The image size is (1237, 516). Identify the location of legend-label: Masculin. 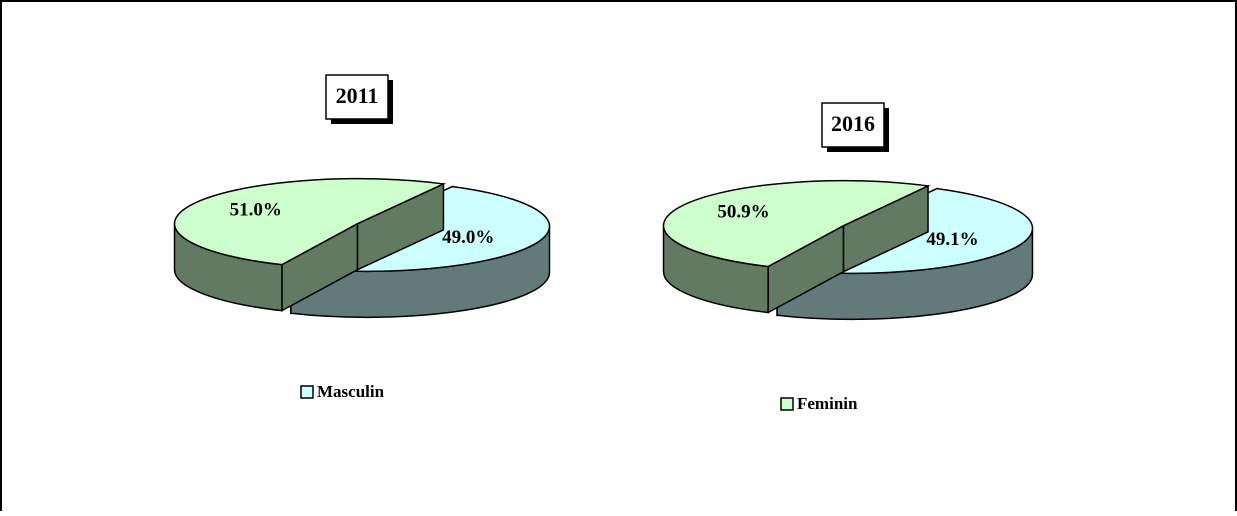
(351, 391).